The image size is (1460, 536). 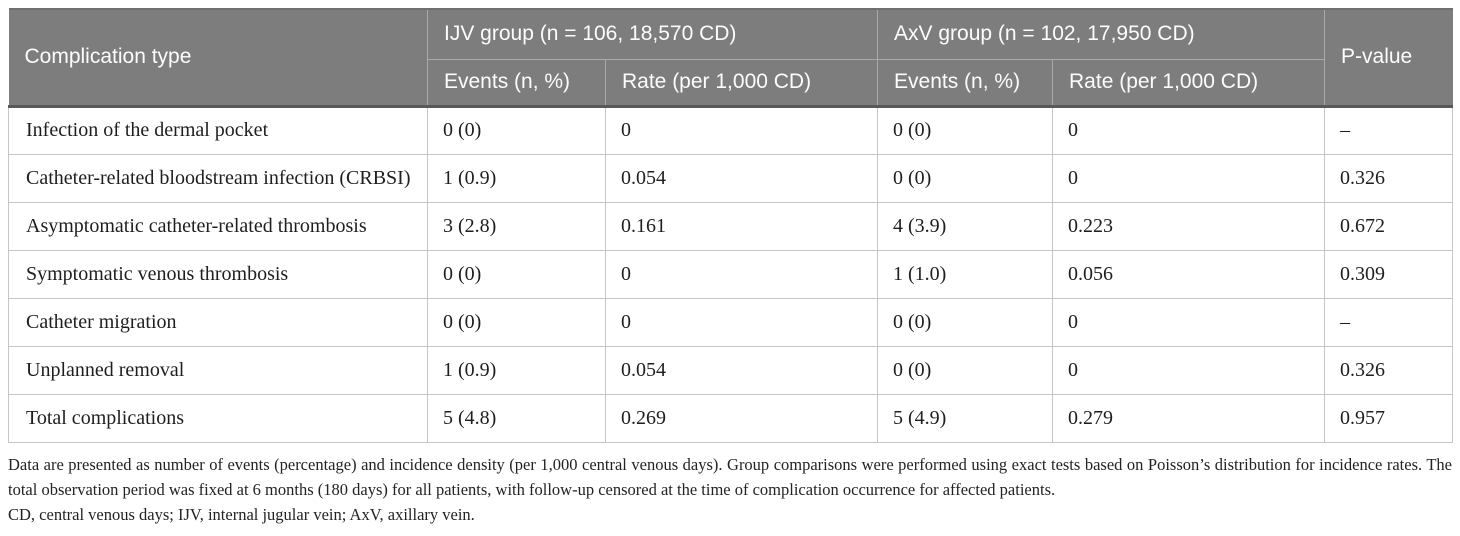 I want to click on header-complication-type: Complication type, so click(x=218, y=58).